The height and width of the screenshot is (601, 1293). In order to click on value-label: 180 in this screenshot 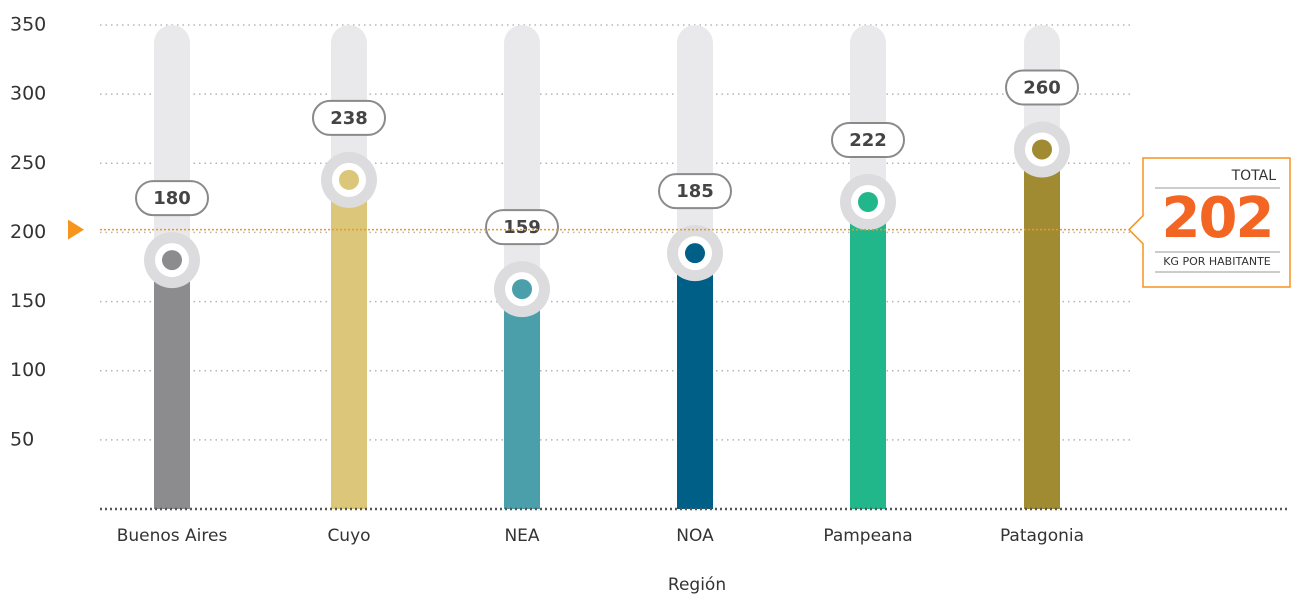, I will do `click(172, 198)`.